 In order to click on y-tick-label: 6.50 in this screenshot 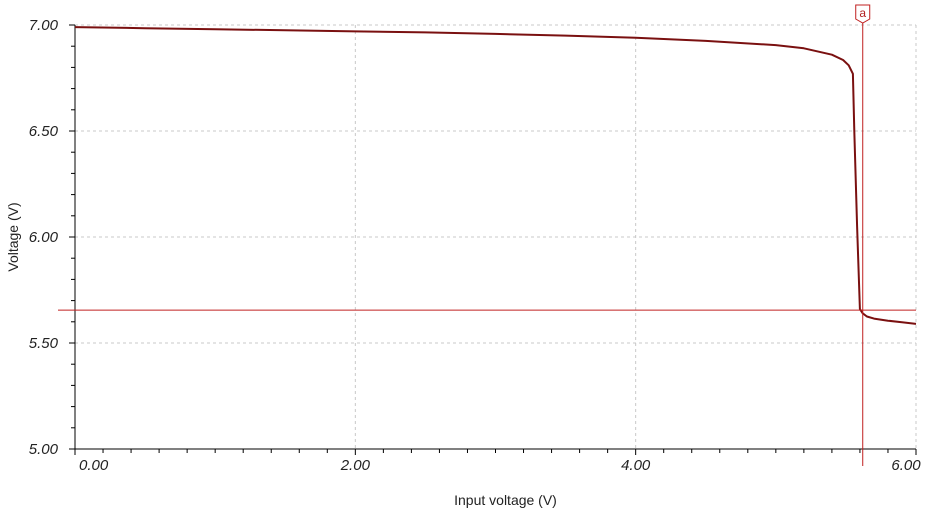, I will do `click(44, 131)`.